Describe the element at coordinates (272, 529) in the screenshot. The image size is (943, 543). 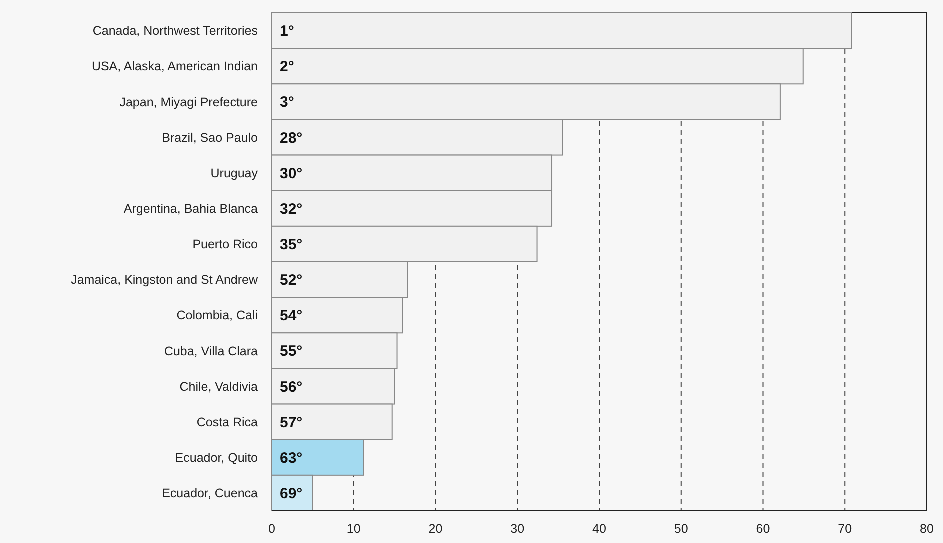
I see `x-tick-label: 0` at that location.